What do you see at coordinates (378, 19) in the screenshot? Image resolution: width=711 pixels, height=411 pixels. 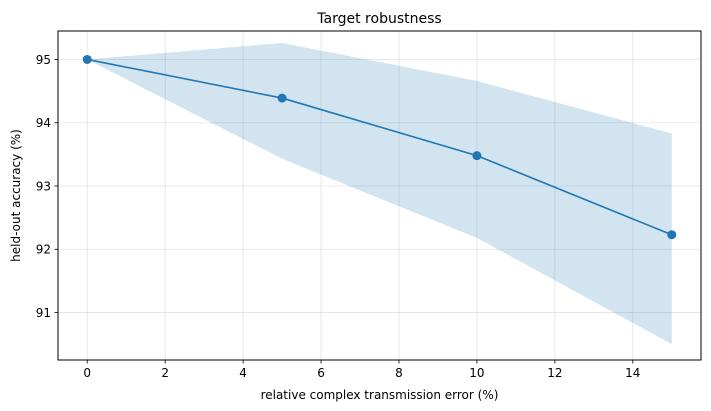 I see `chart-title: Target robustness` at bounding box center [378, 19].